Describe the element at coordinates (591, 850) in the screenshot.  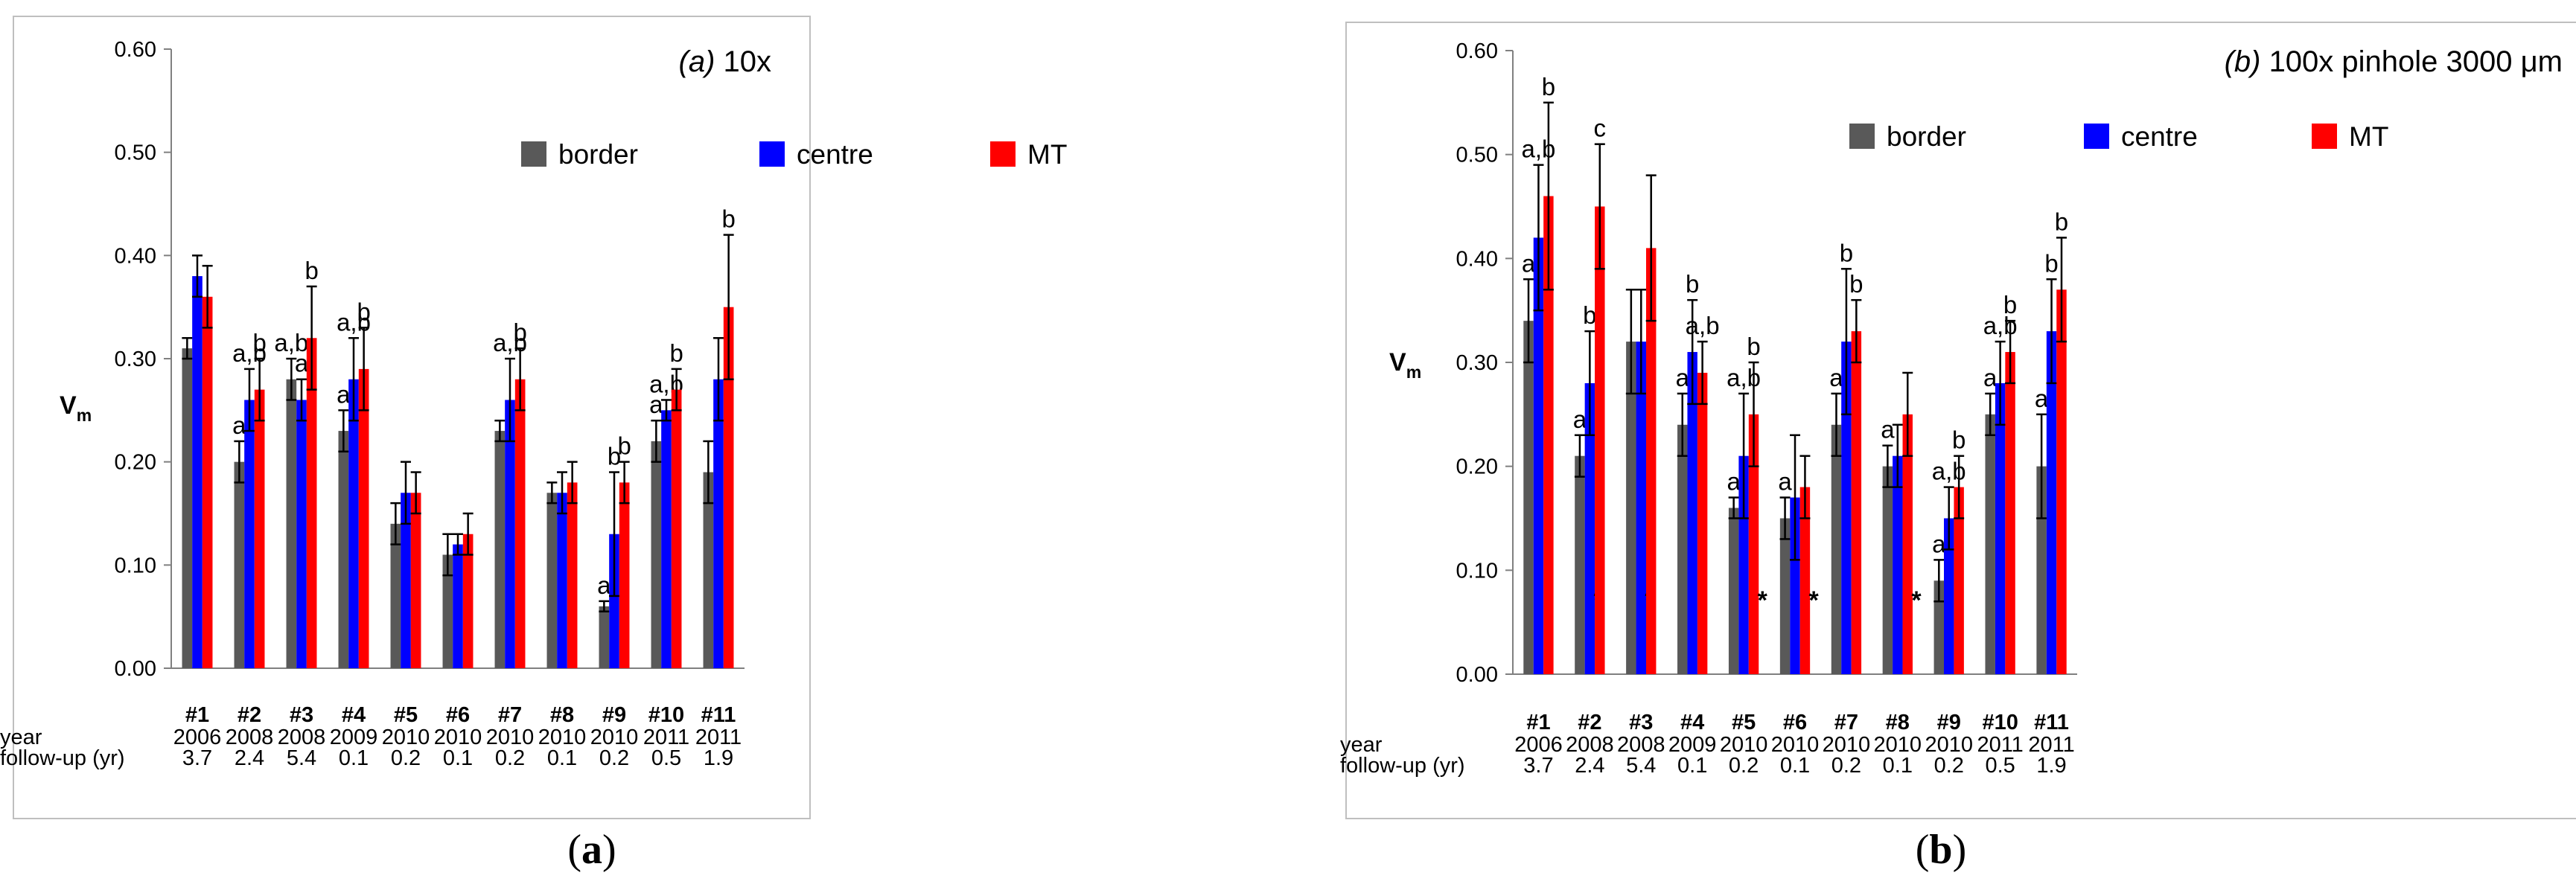
I see `panel-caption: (a)` at that location.